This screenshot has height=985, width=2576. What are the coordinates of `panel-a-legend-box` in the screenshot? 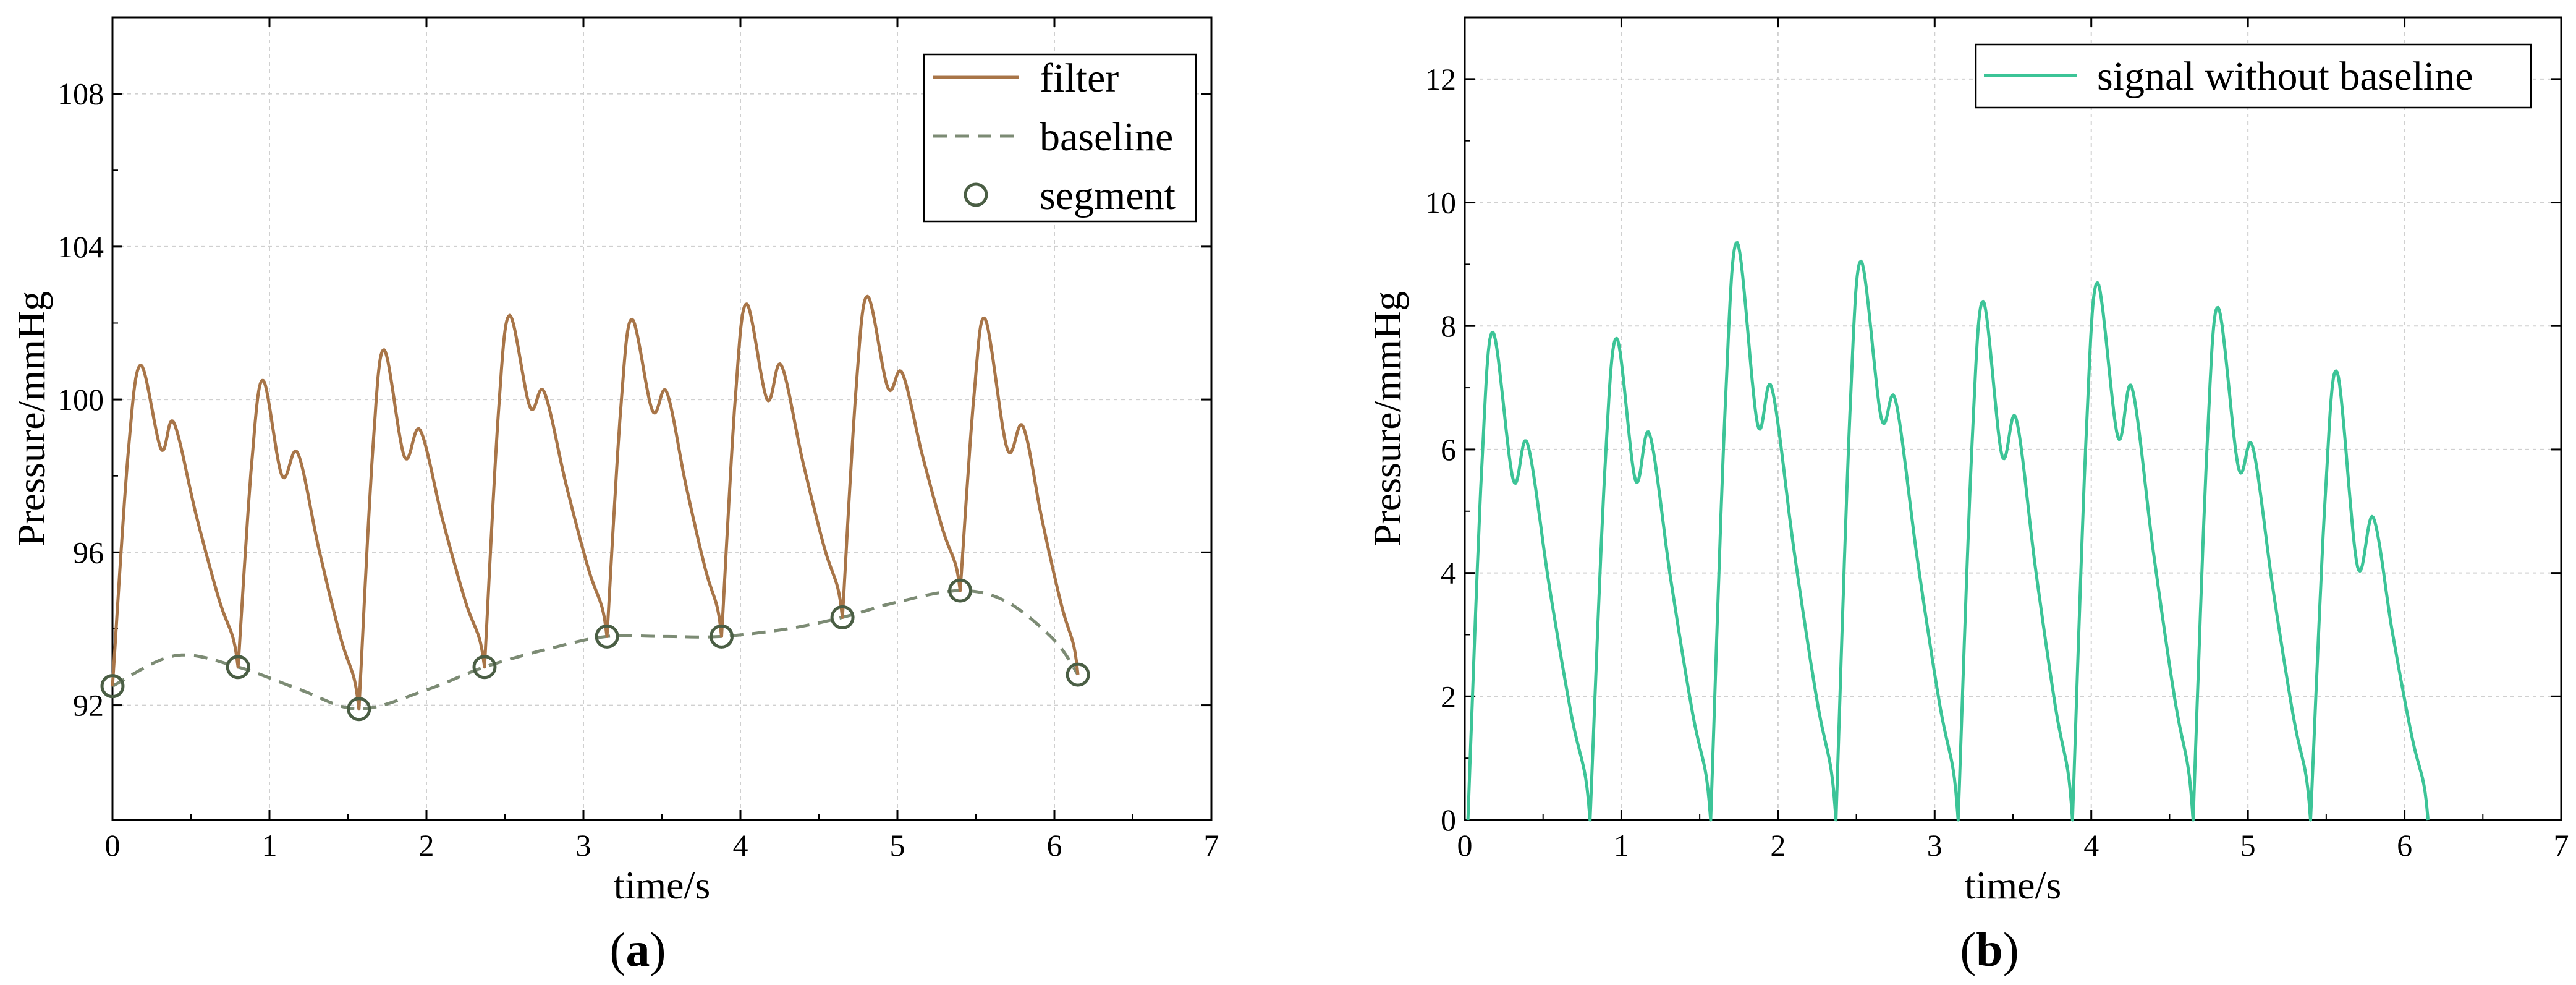 It's located at (1060, 138).